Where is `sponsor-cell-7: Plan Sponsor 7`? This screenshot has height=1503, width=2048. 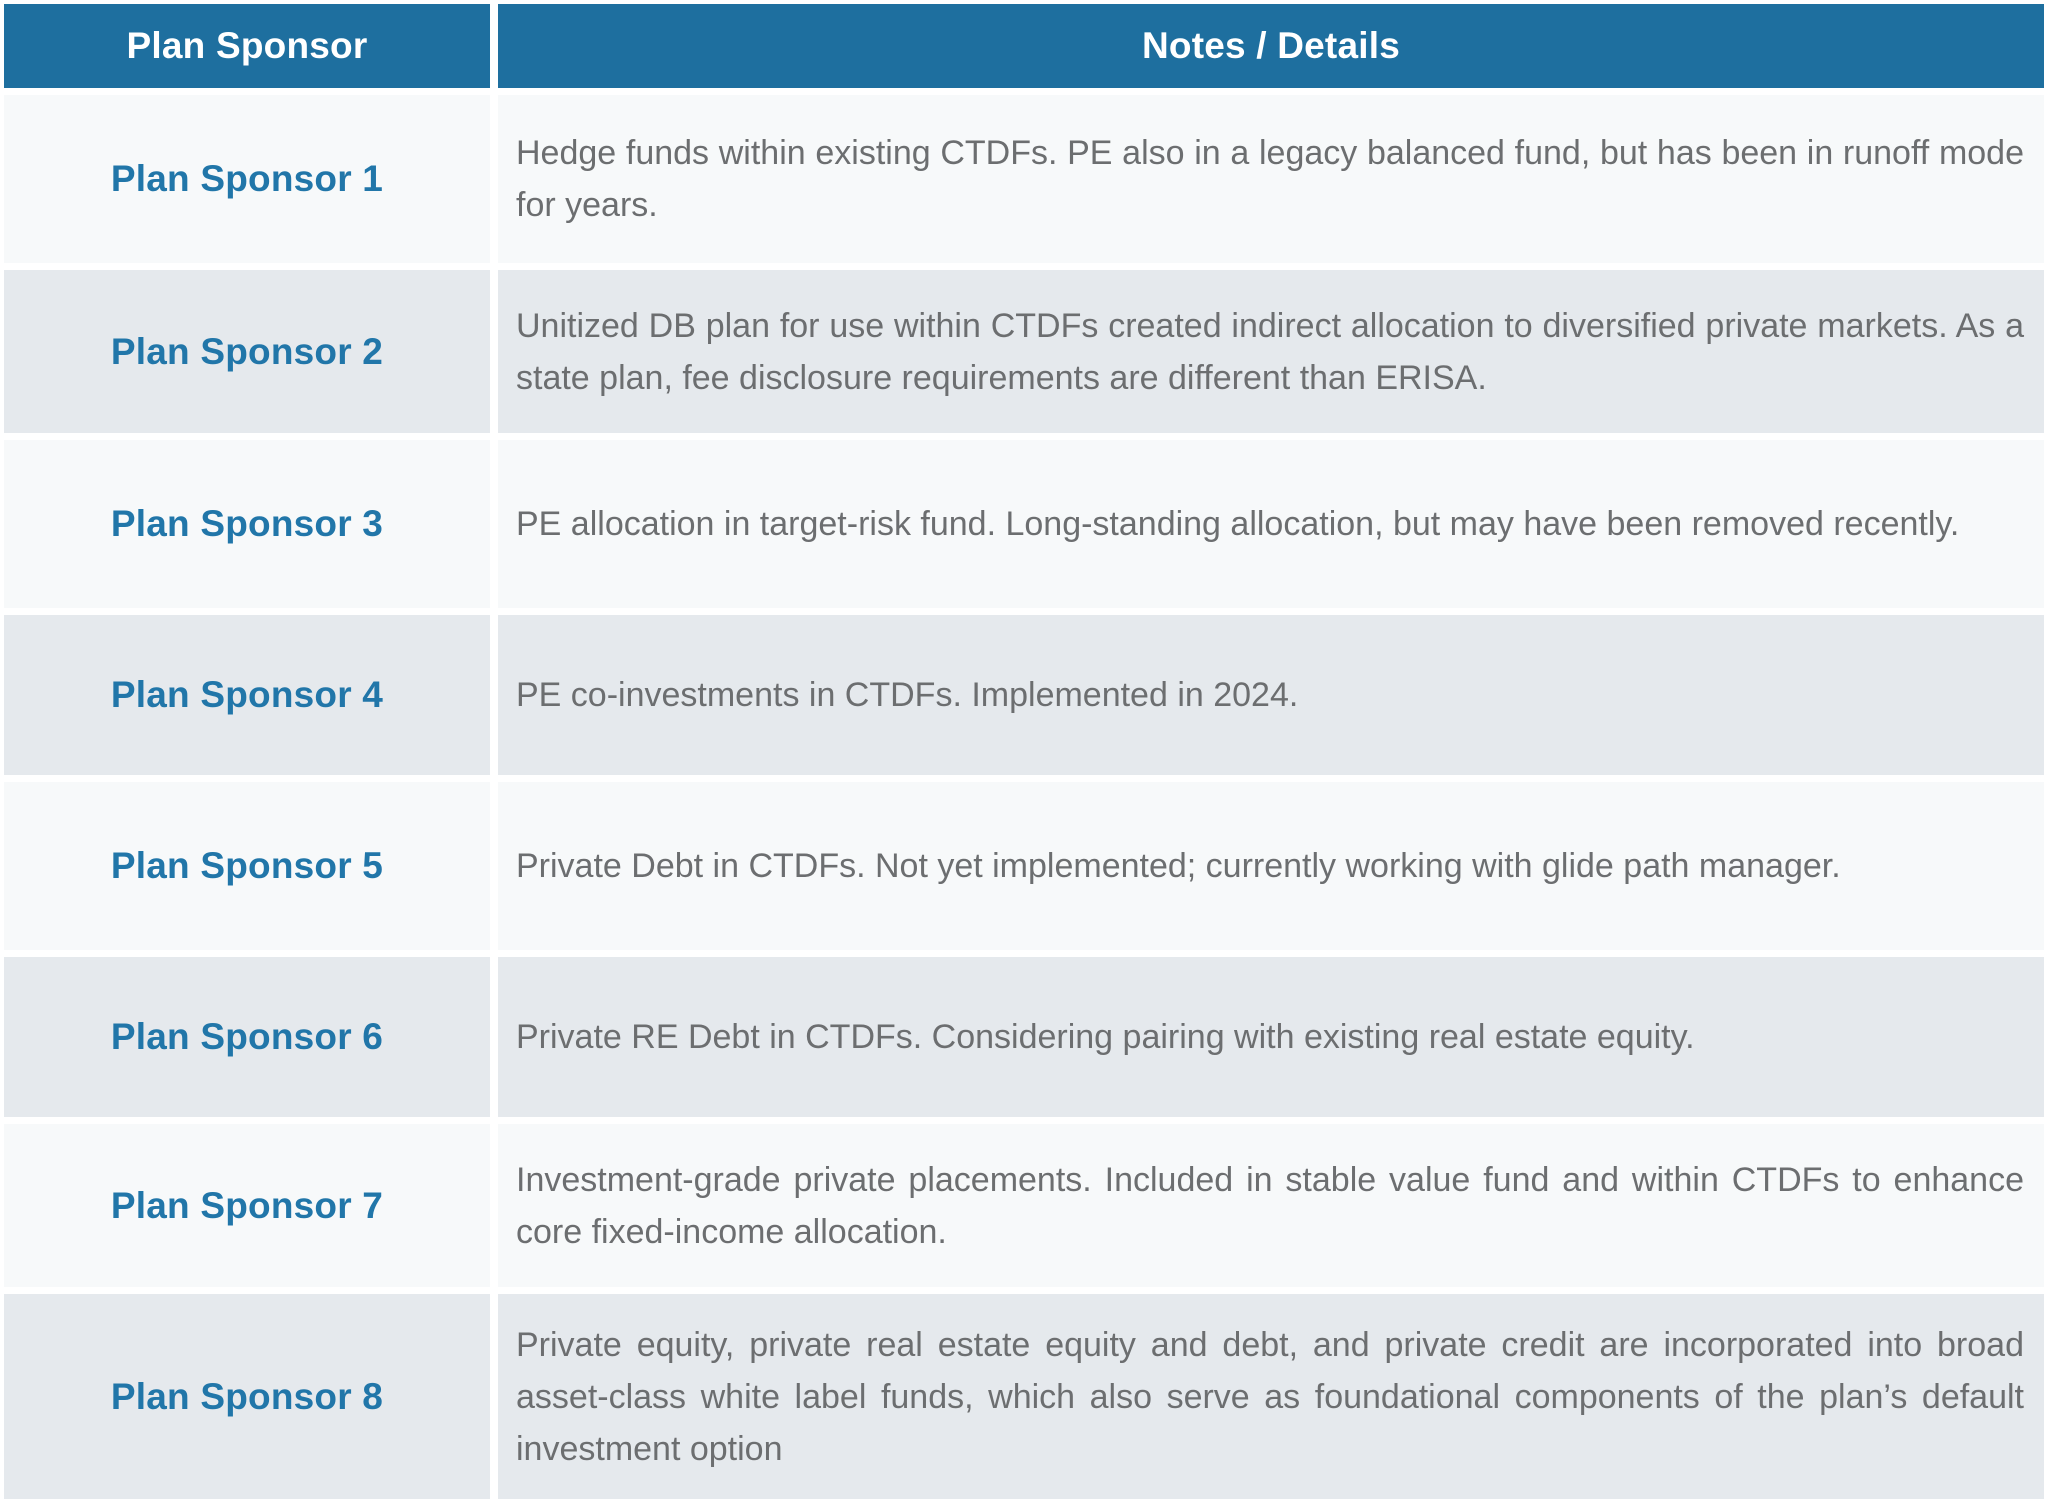
sponsor-cell-7: Plan Sponsor 7 is located at coordinates (247, 1205).